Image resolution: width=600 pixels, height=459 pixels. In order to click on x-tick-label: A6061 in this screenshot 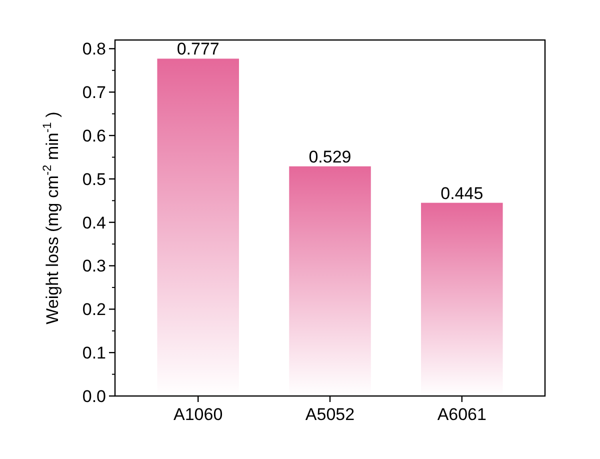, I will do `click(461, 414)`.